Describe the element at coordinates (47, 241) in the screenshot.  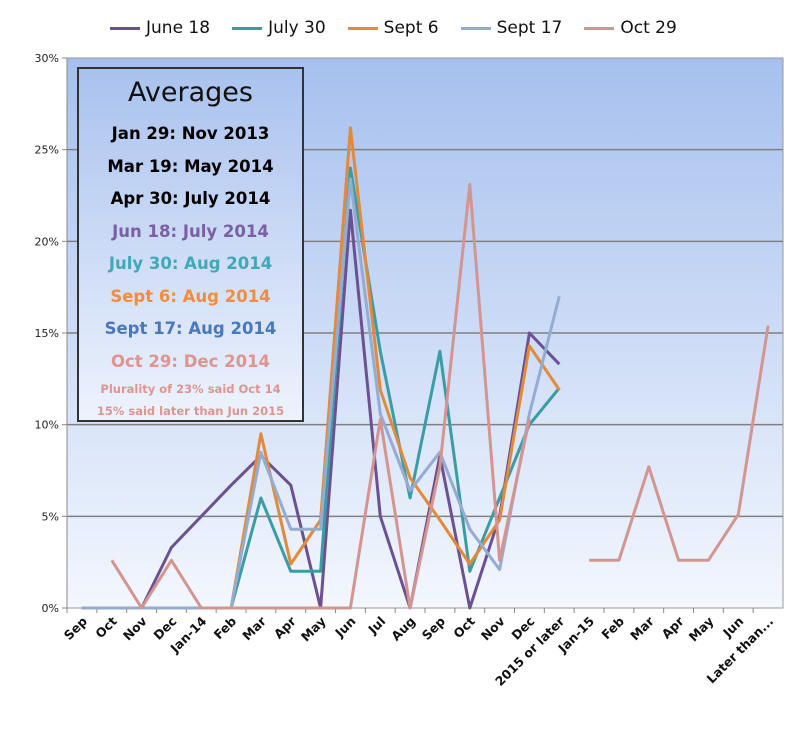
I see `y-tick-label: 20%` at that location.